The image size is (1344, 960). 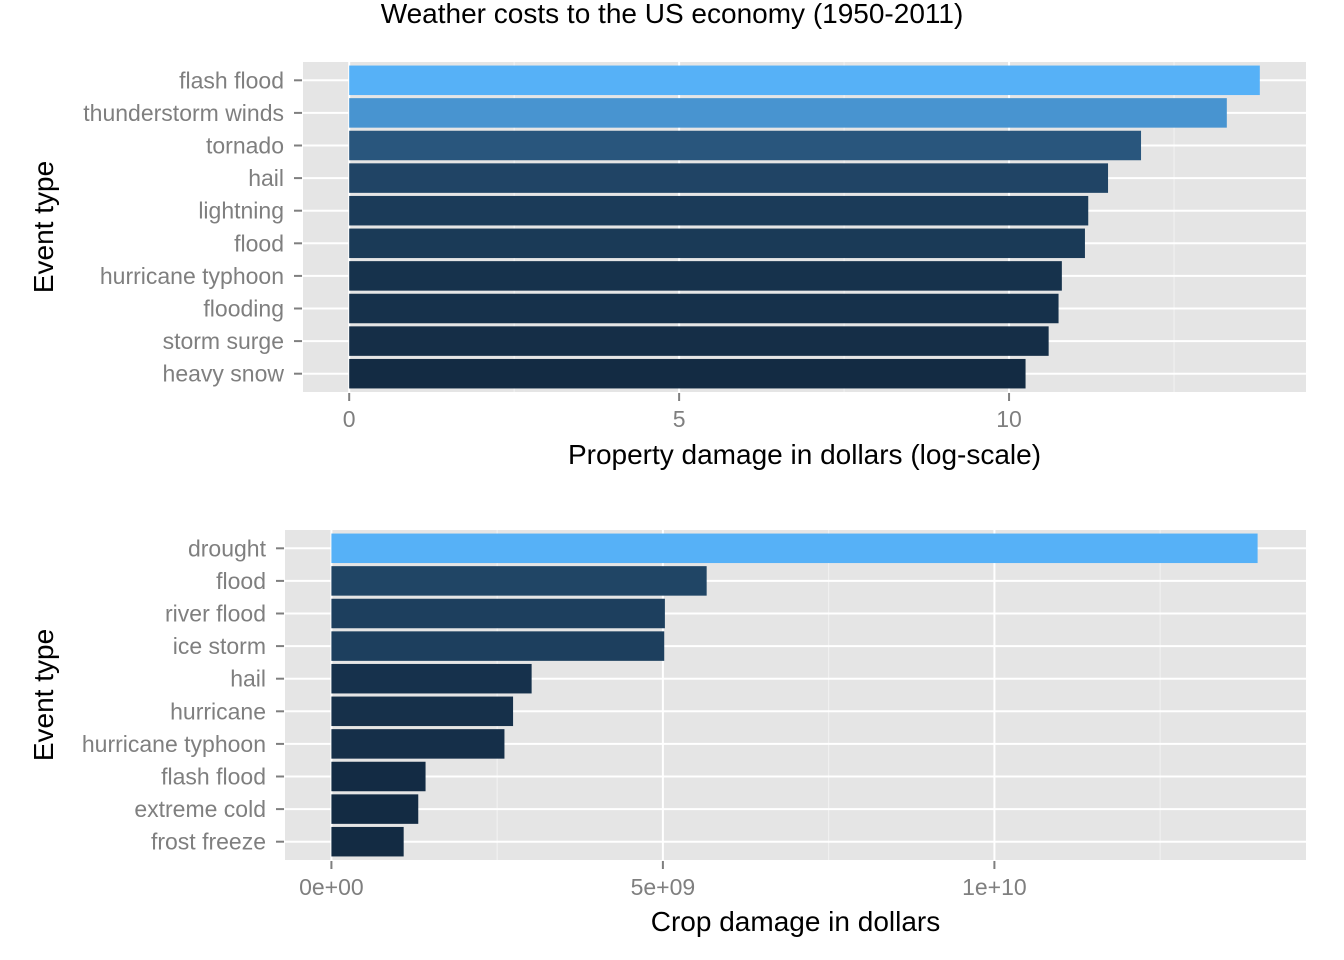 I want to click on x-tick-label: 10, so click(x=1009, y=419).